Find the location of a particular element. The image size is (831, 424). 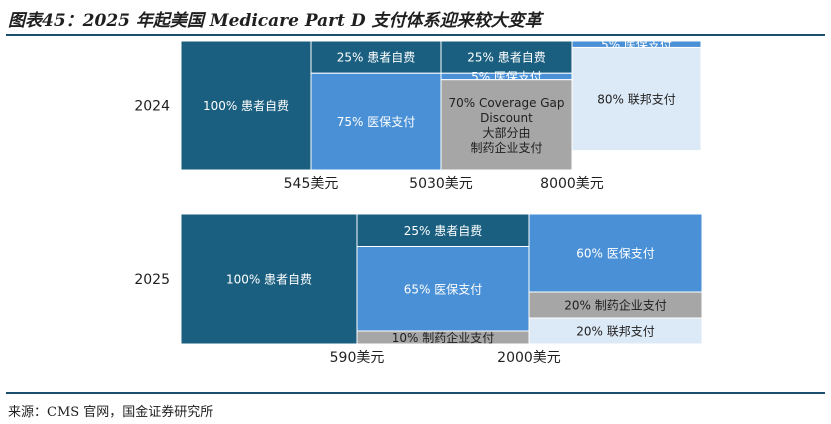

segment-label: 75% 医保支付 is located at coordinates (376, 122).